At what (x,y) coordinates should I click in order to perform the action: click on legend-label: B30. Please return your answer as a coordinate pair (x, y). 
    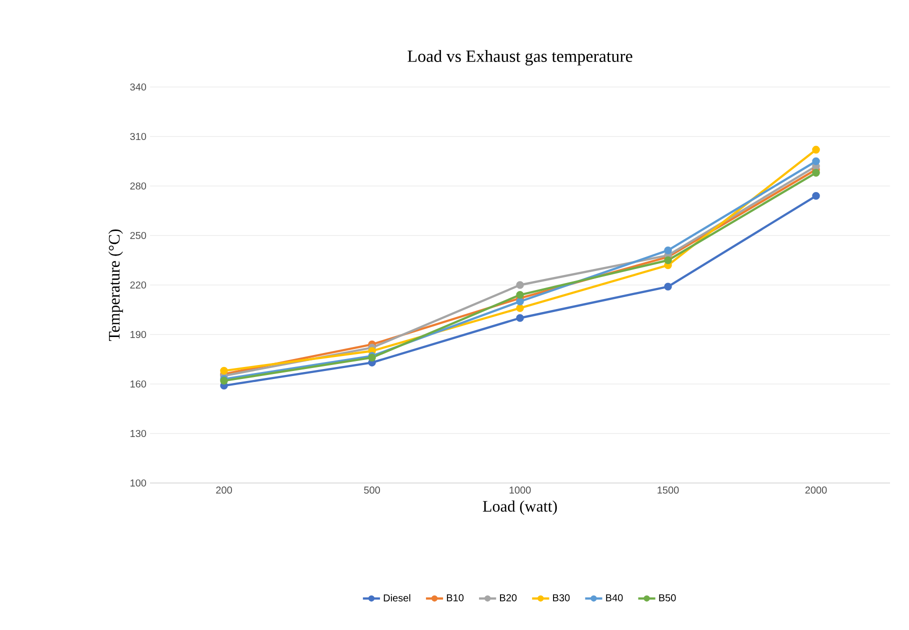
    Looking at the image, I should click on (561, 598).